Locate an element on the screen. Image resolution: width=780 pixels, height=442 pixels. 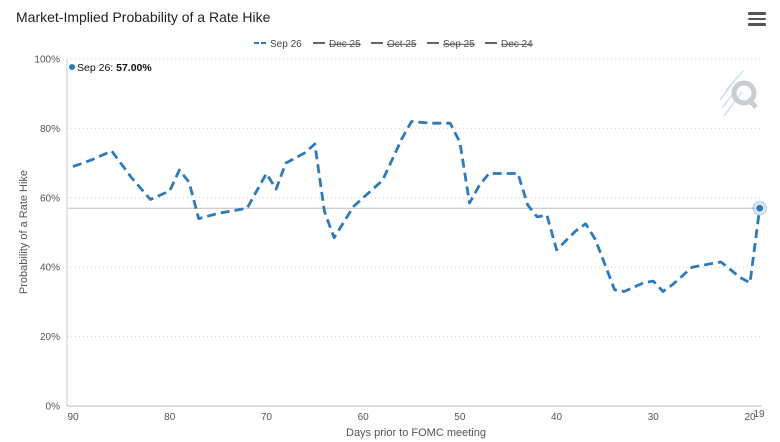
q-logo-watermark is located at coordinates (738, 93).